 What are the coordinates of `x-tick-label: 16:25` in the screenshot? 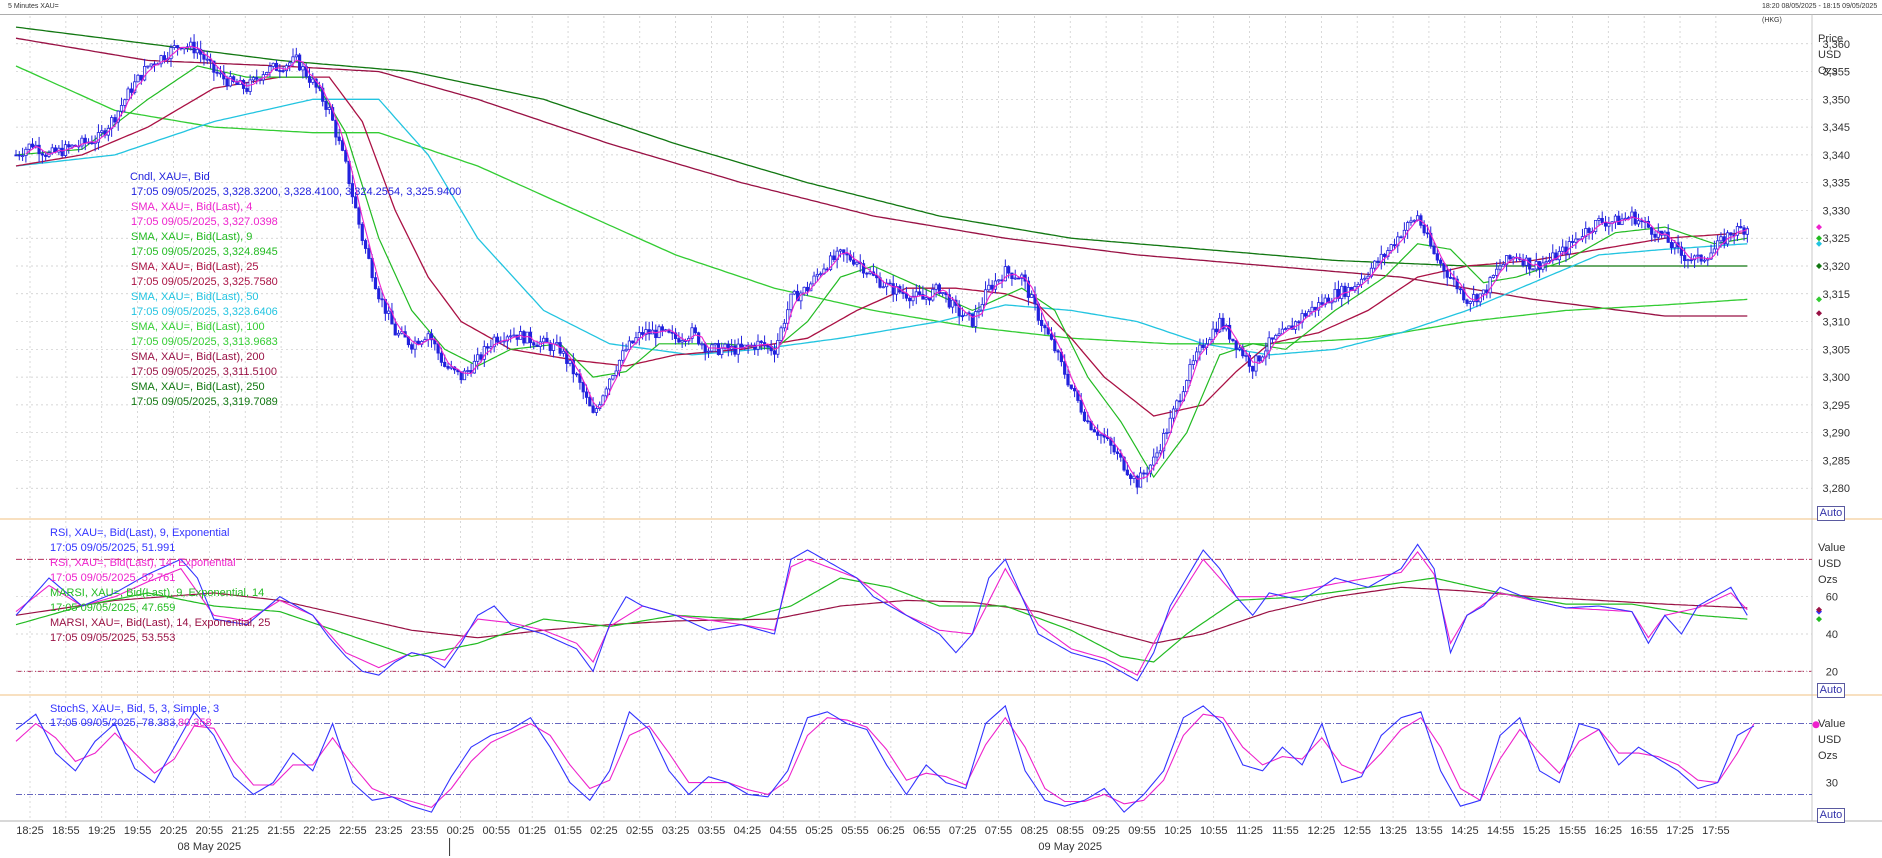 It's located at (1609, 831).